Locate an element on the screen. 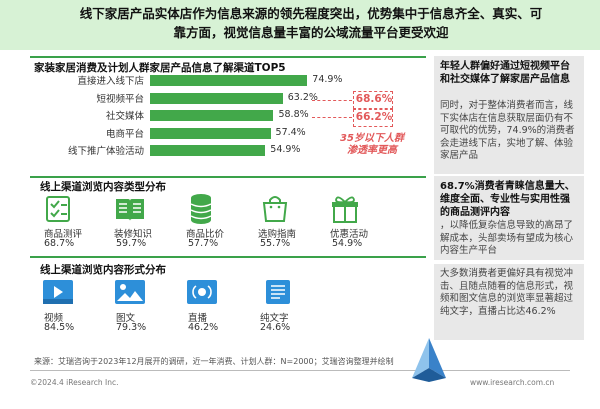 The height and width of the screenshot is (409, 600). insight-1-heading: 年轻人群偏好通过短视频平台和社交媒体了解家居产品信息 is located at coordinates (505, 73).